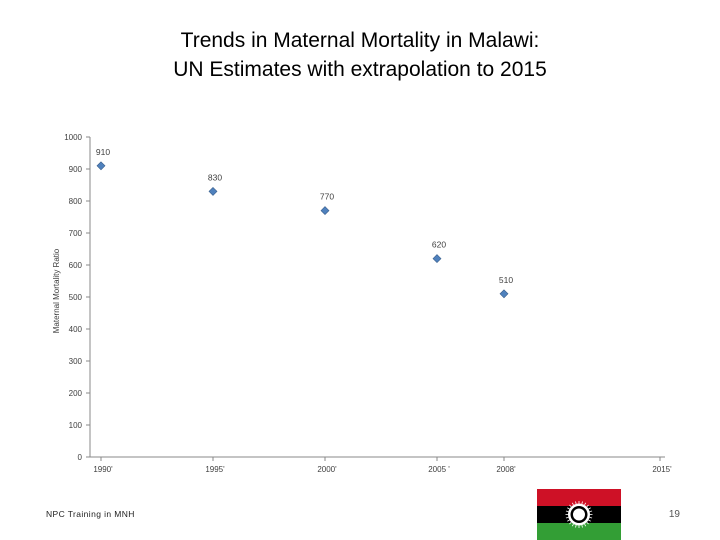 The height and width of the screenshot is (540, 720). I want to click on flag-red-stripe, so click(579, 497).